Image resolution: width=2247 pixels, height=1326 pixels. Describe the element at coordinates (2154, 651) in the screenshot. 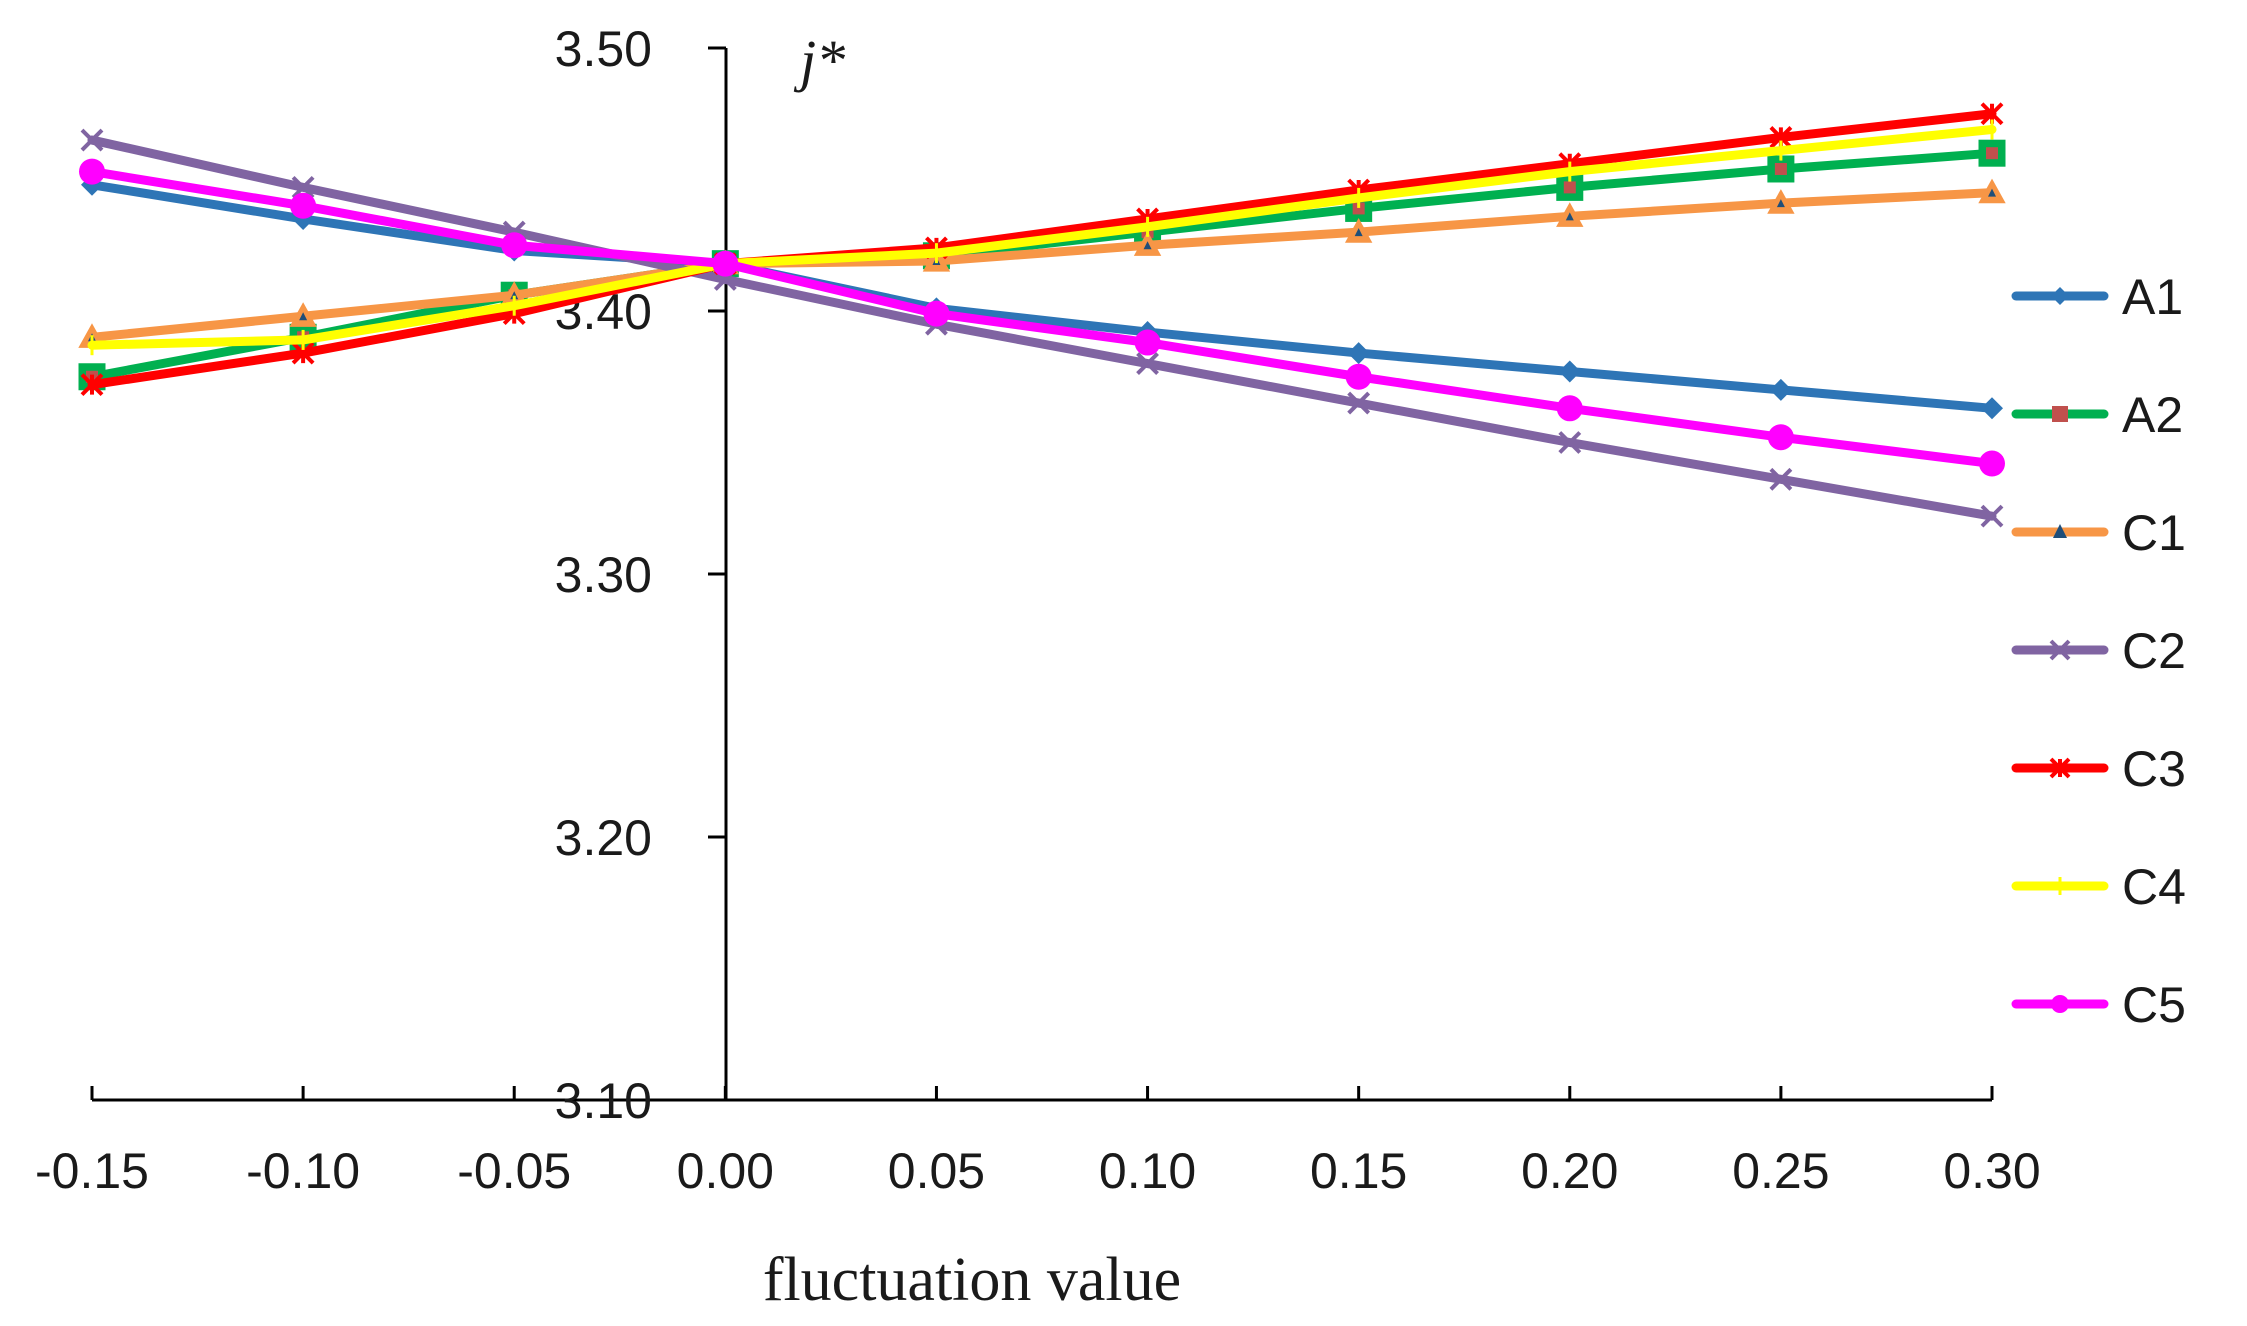

I see `legend-label: C2` at that location.